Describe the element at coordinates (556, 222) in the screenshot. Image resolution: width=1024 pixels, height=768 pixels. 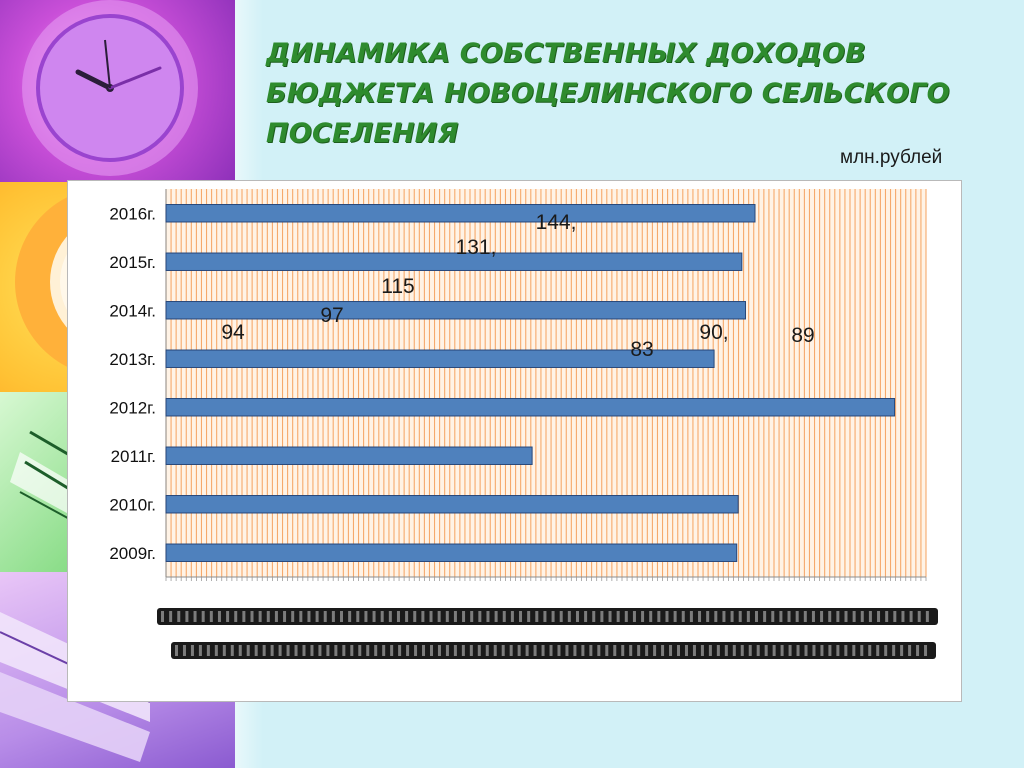
I see `data-label: 144,` at that location.